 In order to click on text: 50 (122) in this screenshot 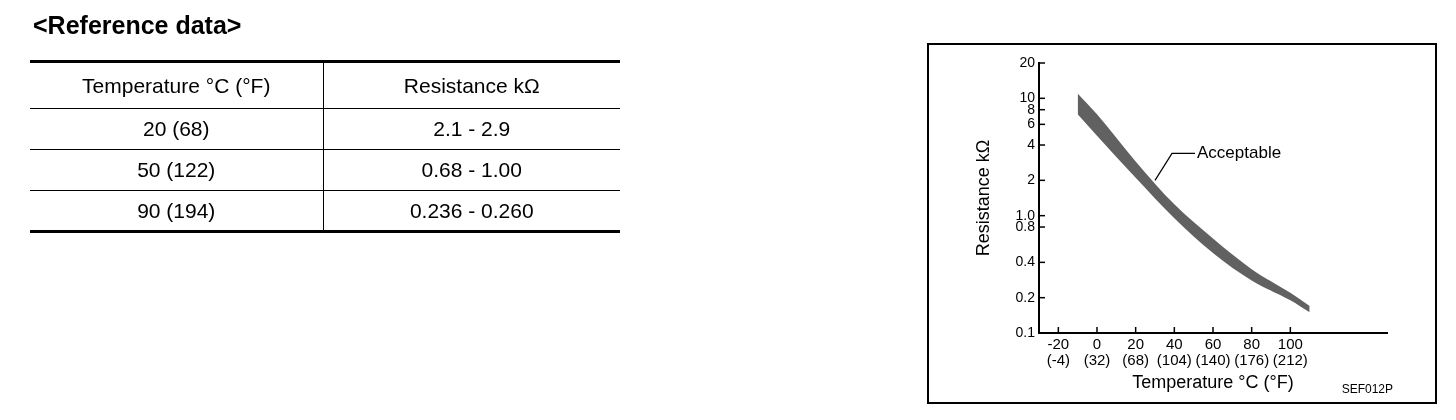, I will do `click(177, 170)`.